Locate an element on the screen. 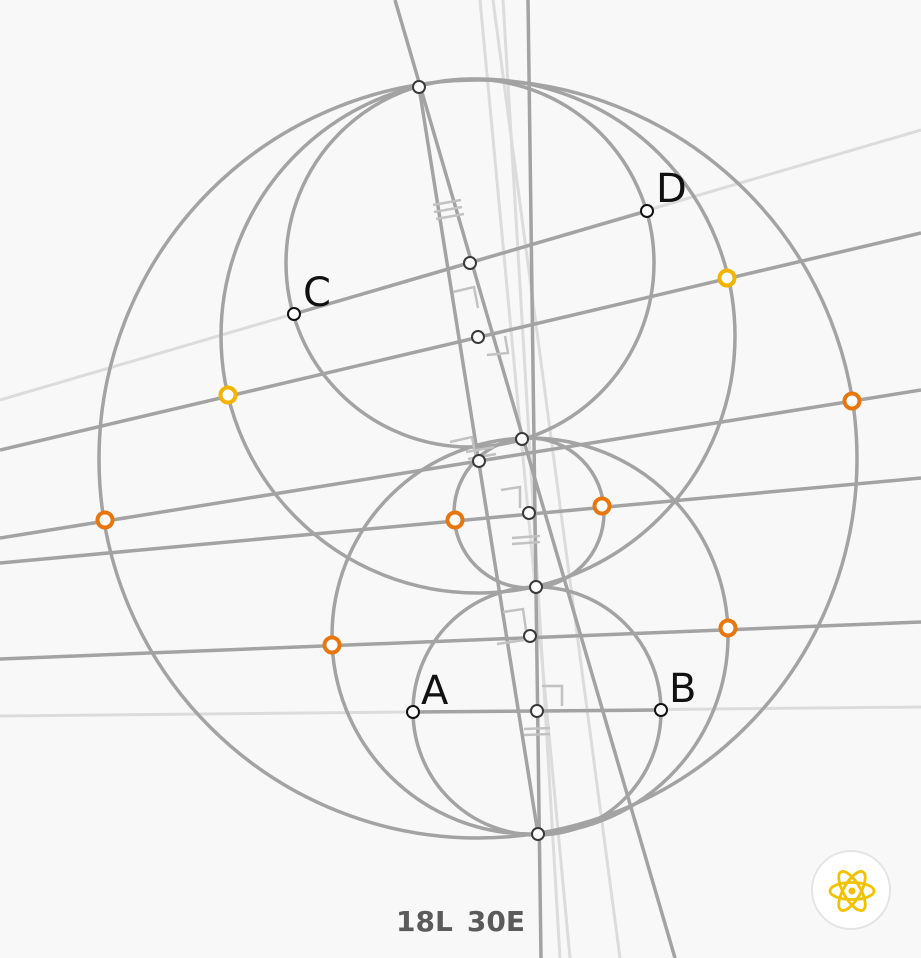  euclid-count: 30E is located at coordinates (495, 921).